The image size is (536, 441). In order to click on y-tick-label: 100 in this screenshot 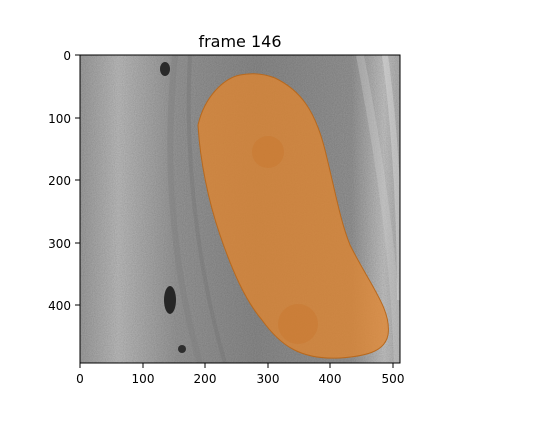, I will do `click(59, 119)`.